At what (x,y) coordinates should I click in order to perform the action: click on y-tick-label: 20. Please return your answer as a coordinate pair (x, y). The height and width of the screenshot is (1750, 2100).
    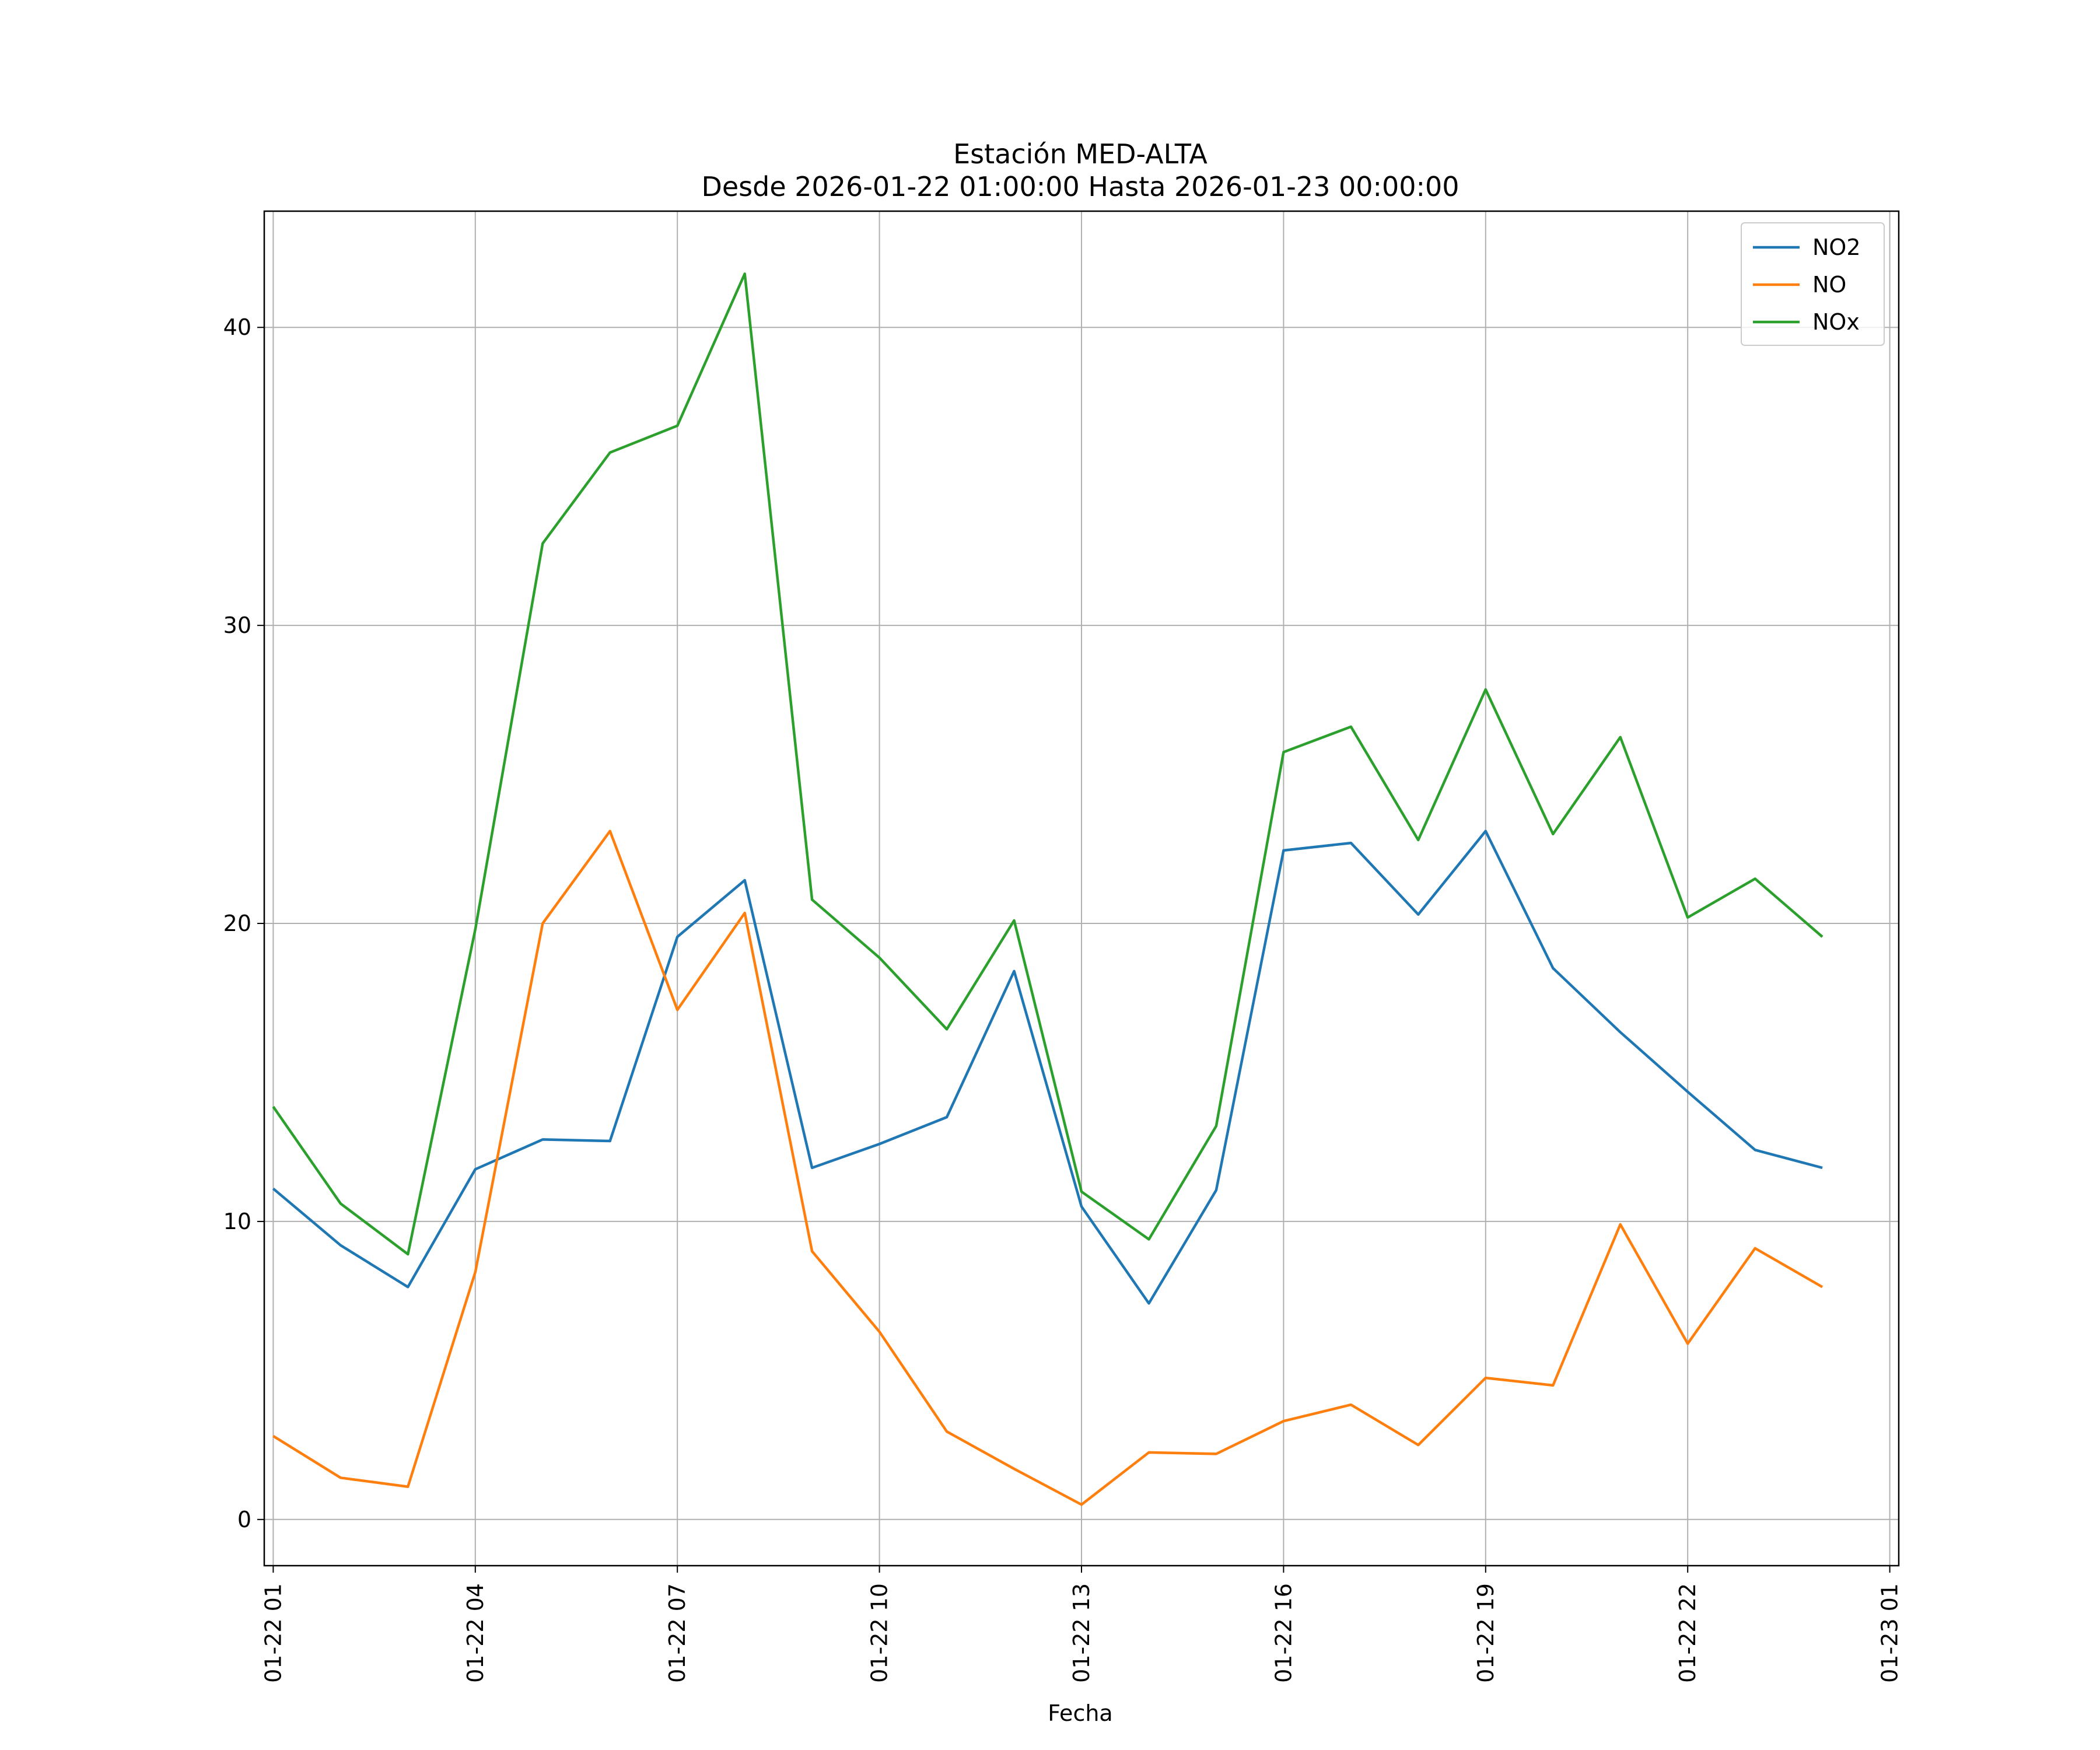
    Looking at the image, I should click on (237, 923).